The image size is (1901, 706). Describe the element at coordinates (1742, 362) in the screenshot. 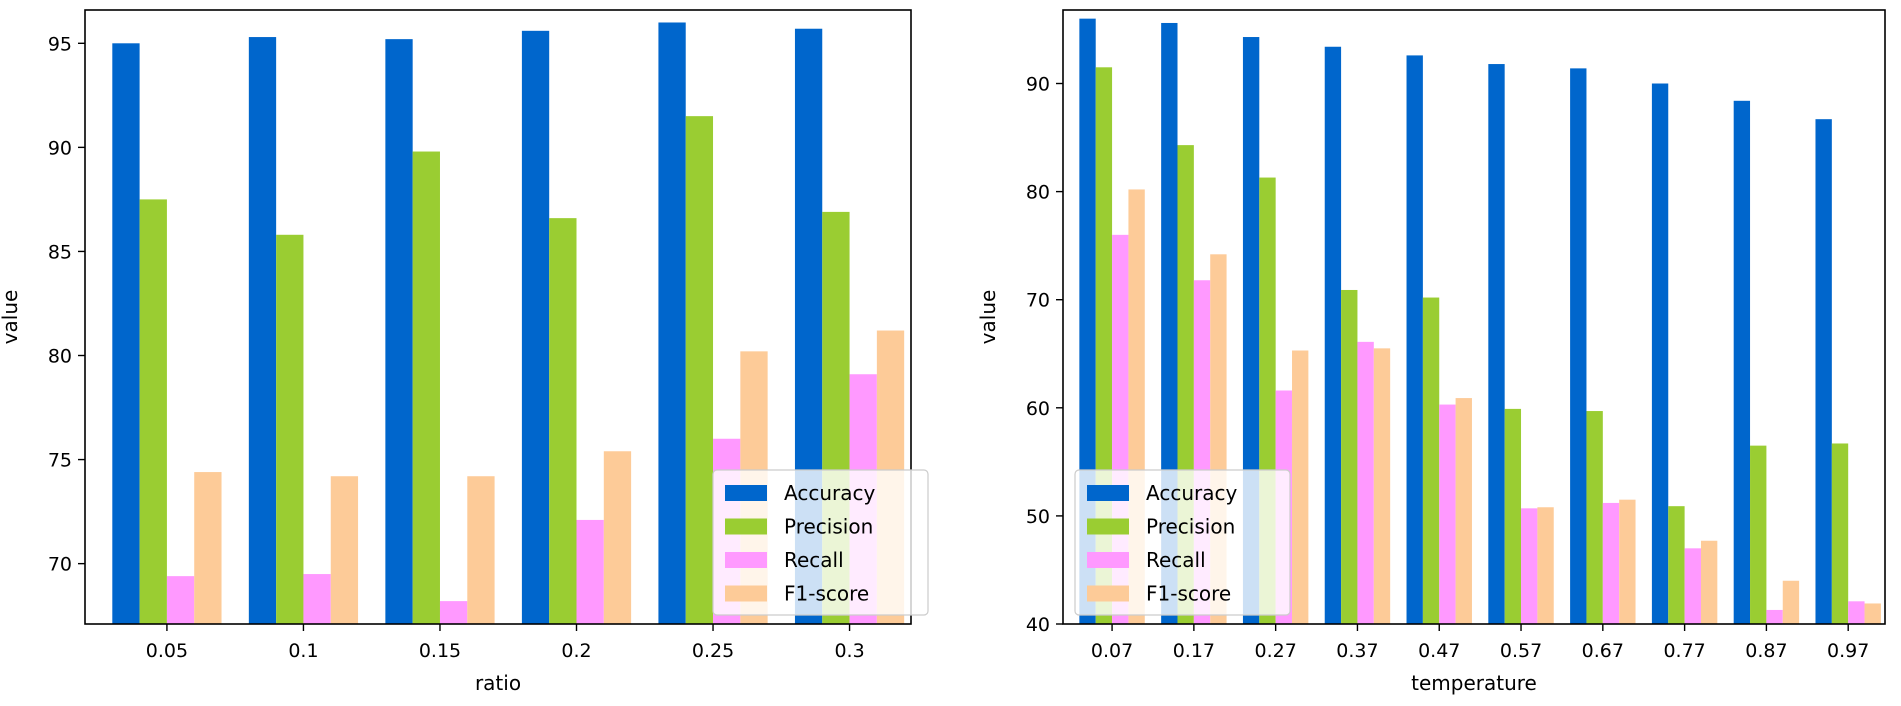

I see `bar-accuracy-0.87` at that location.